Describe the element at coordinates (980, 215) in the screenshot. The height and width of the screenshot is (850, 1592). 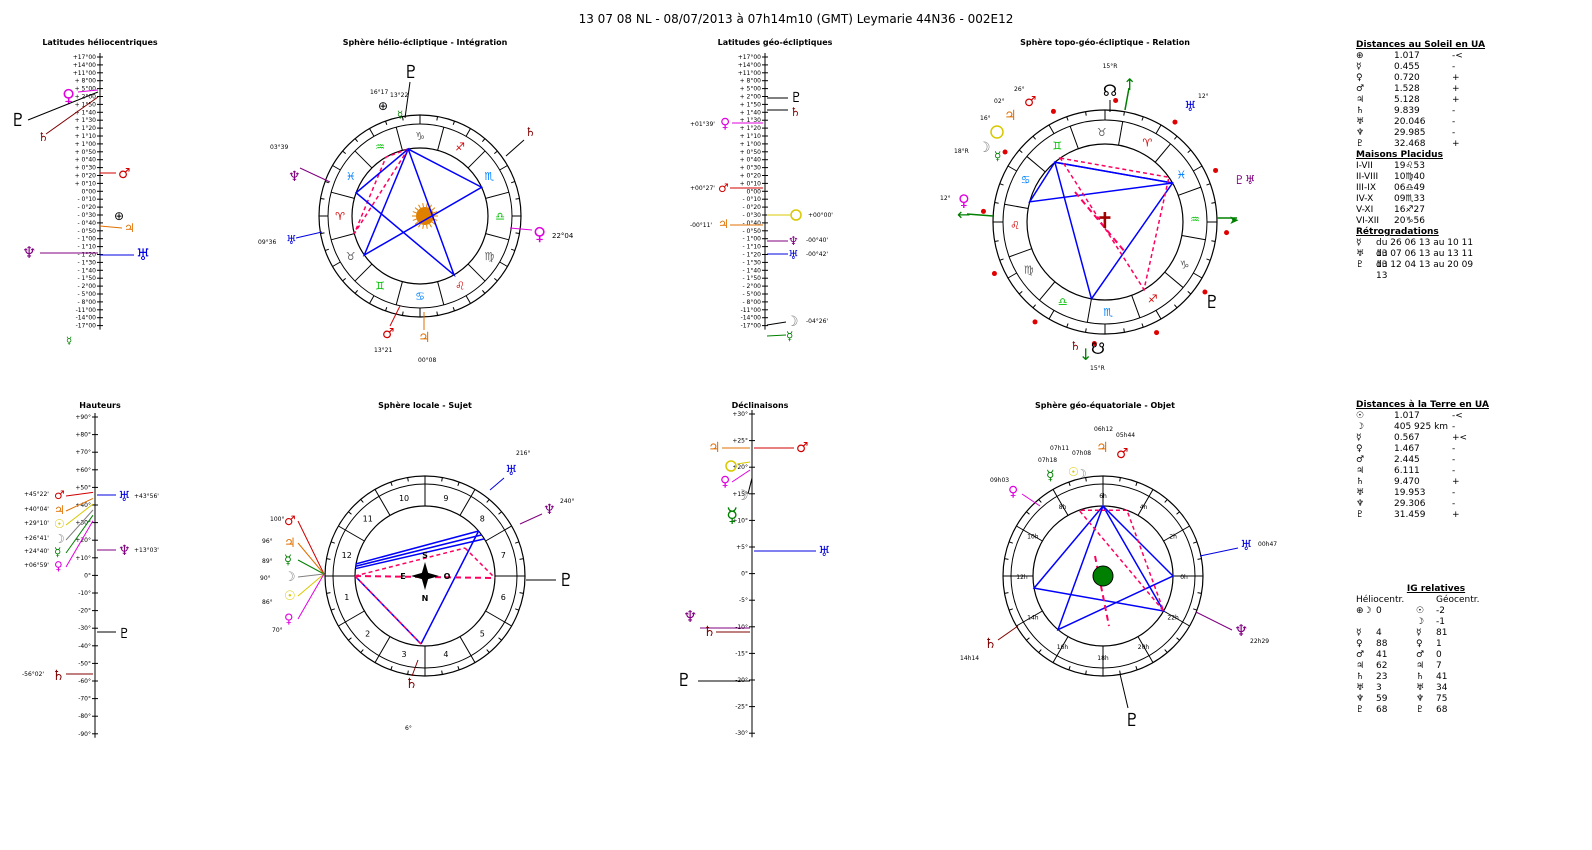
I see `asc-axis` at that location.